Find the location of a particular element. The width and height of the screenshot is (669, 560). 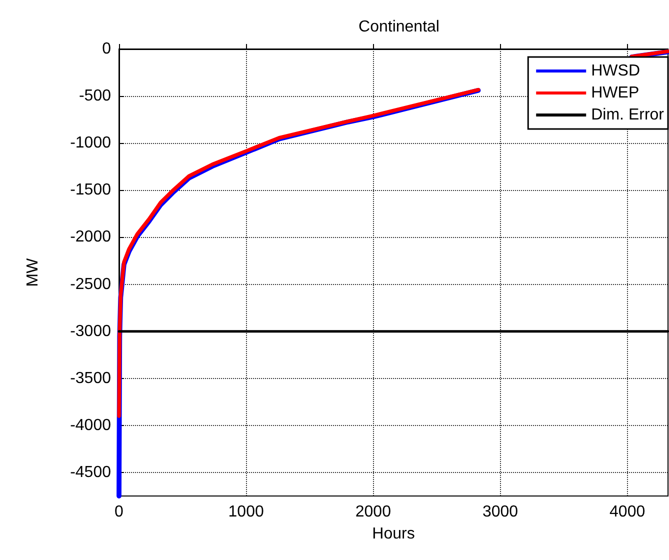

x-tick-label: 2000 is located at coordinates (373, 512).